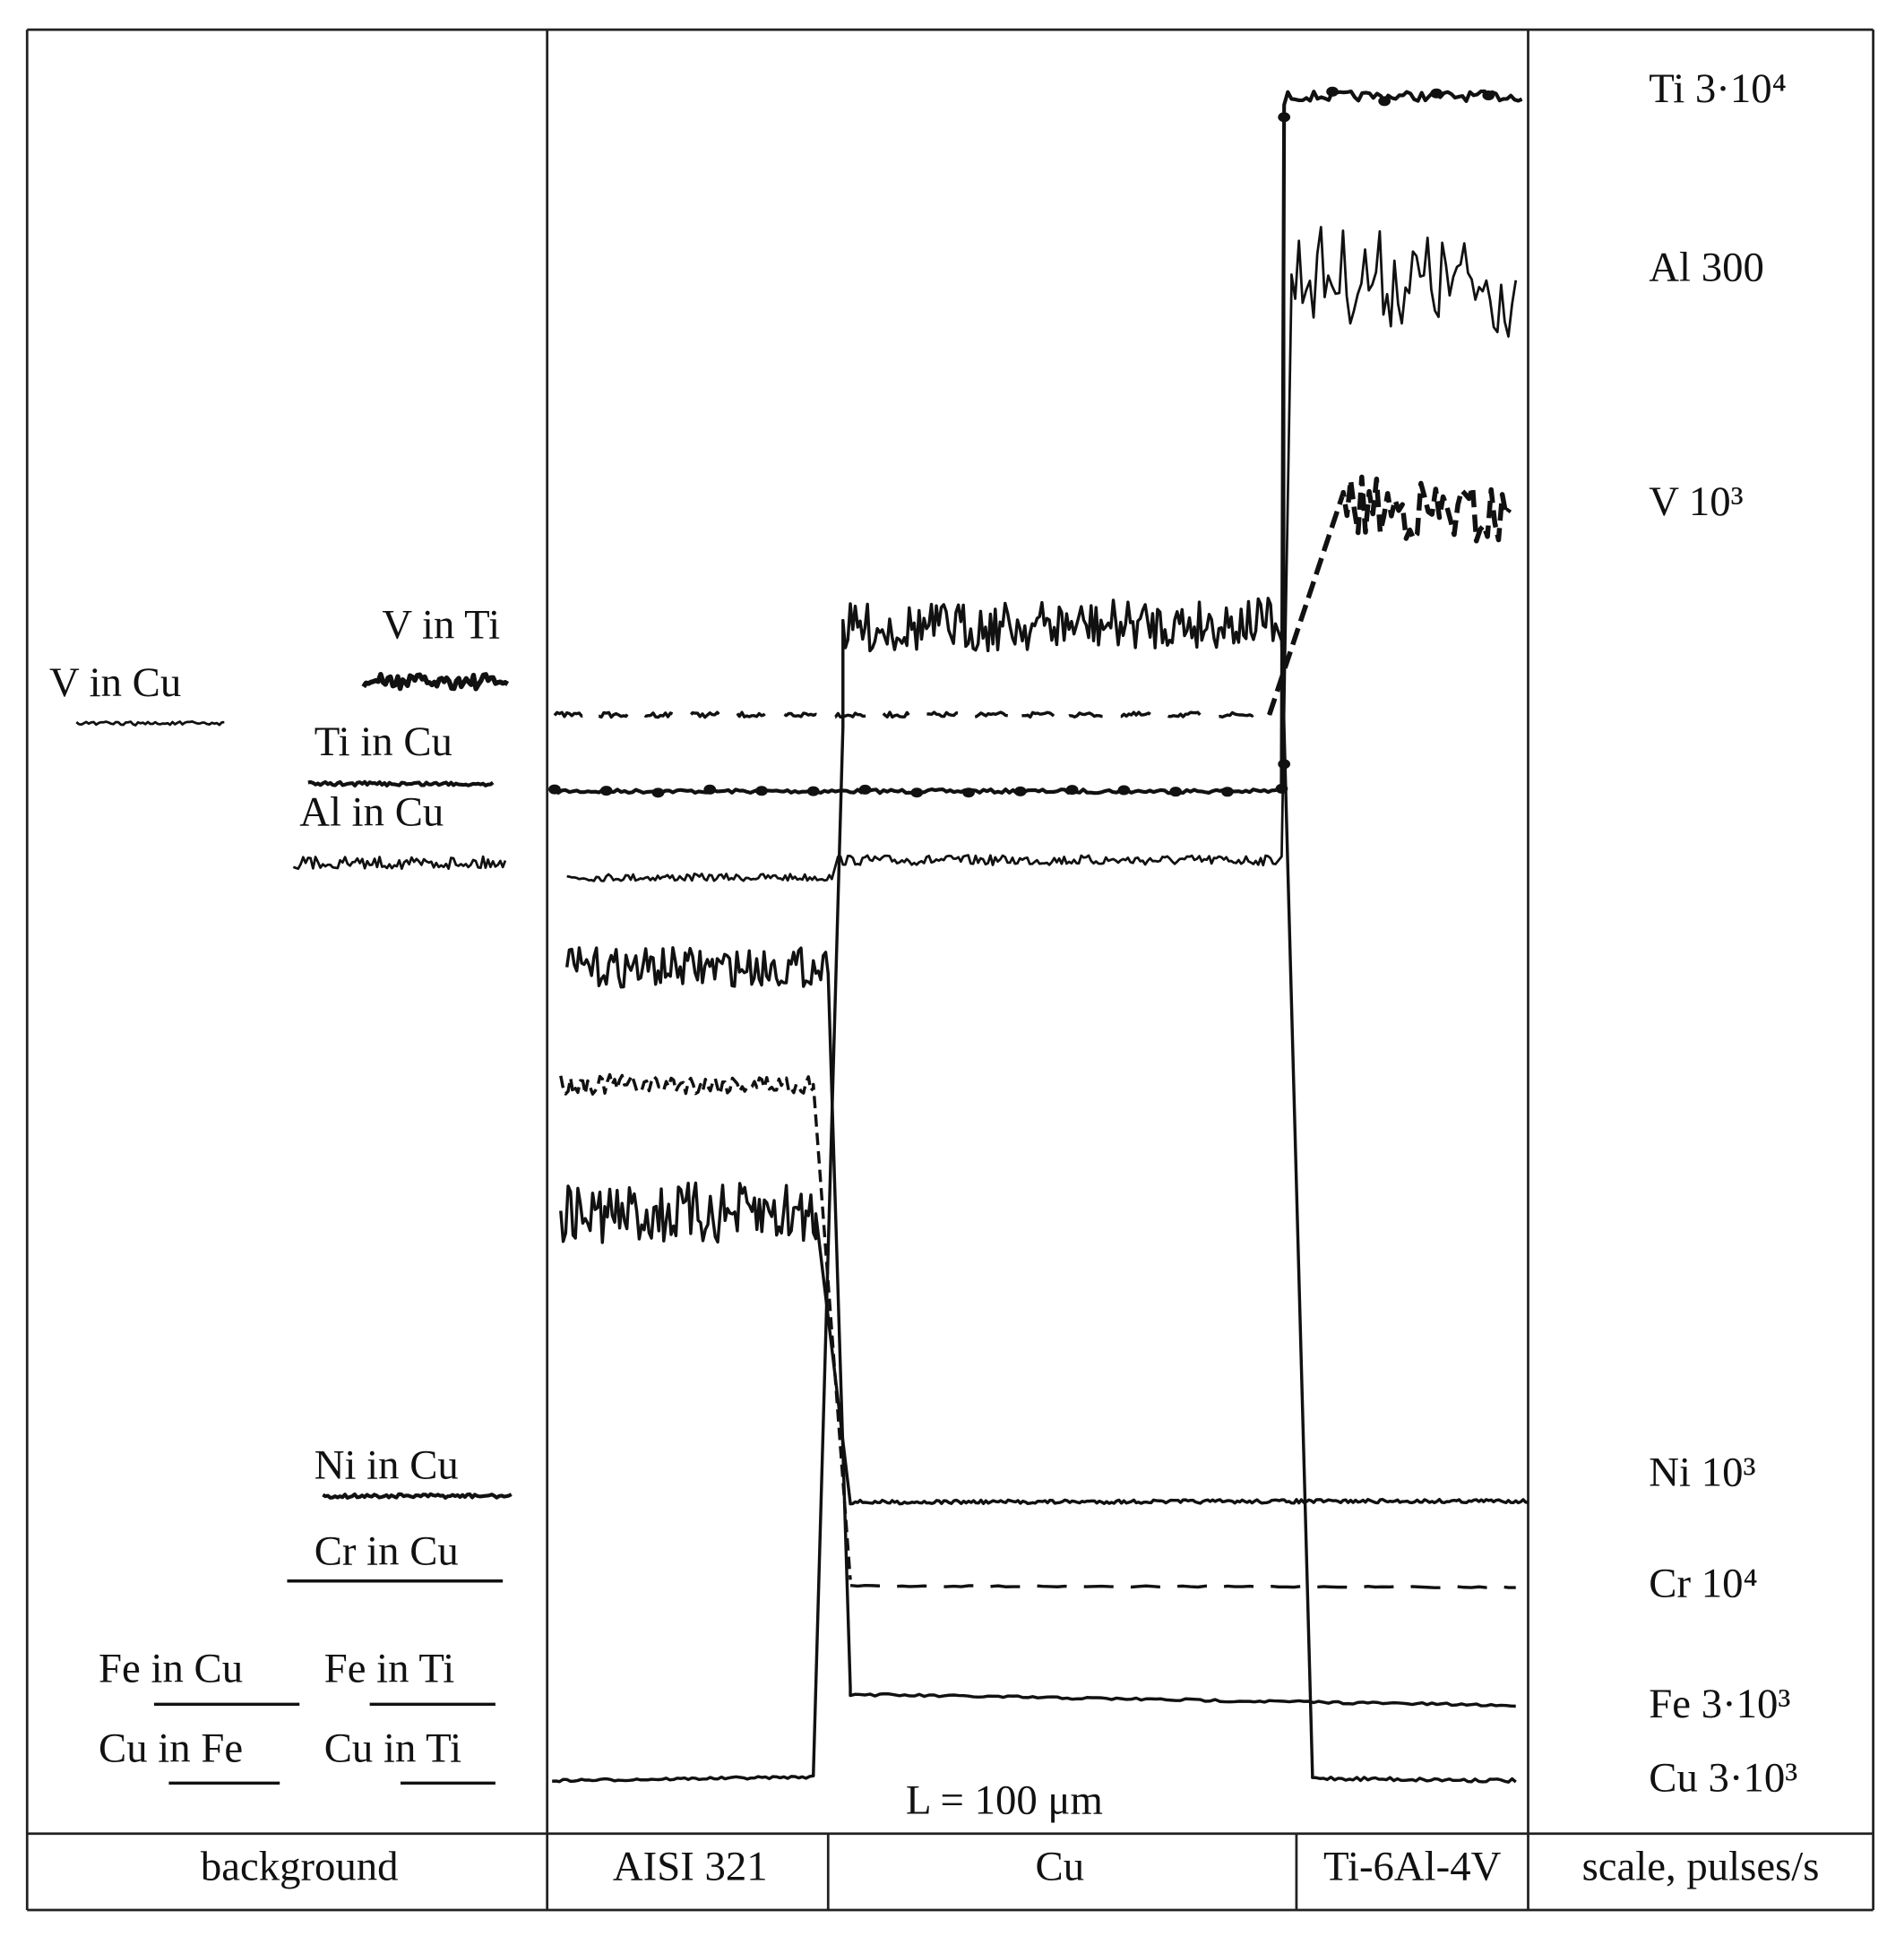 This screenshot has width=1904, height=1936. What do you see at coordinates (371, 811) in the screenshot?
I see `background-label: Al in Cu` at bounding box center [371, 811].